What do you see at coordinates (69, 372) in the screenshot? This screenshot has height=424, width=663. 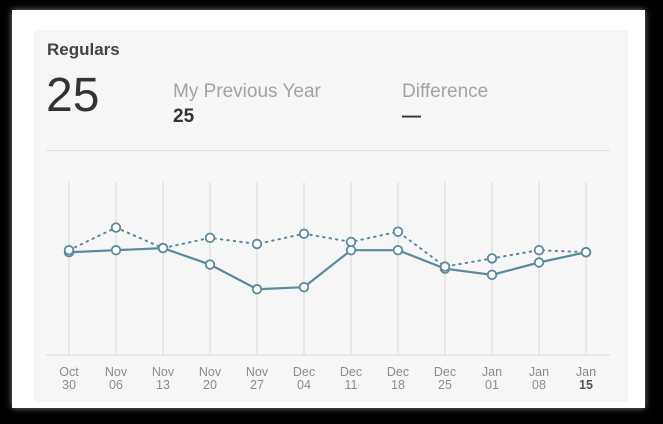 I see `x-tick-label: Oct` at bounding box center [69, 372].